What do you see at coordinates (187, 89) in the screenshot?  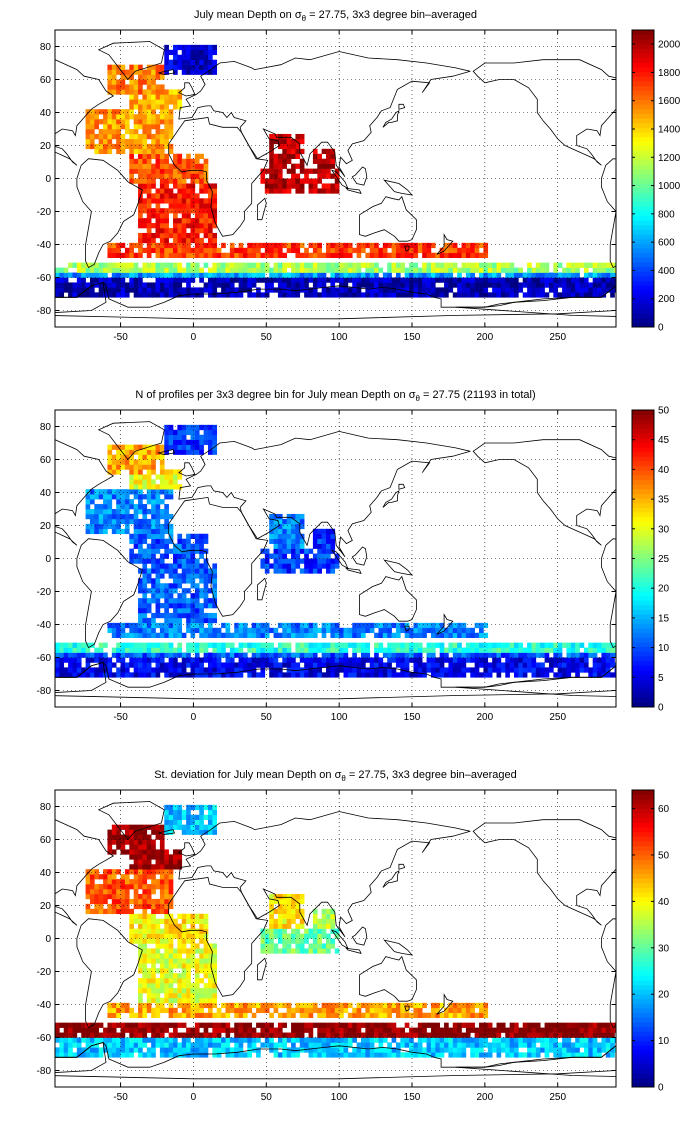 I see `coastline` at bounding box center [187, 89].